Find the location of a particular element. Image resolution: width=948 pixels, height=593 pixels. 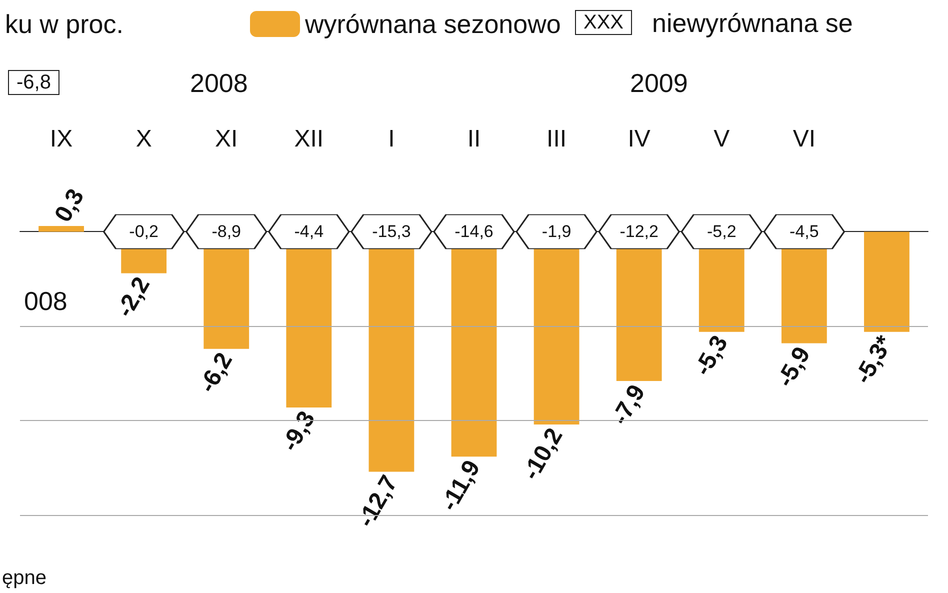

x-tick-label: I is located at coordinates (391, 139).